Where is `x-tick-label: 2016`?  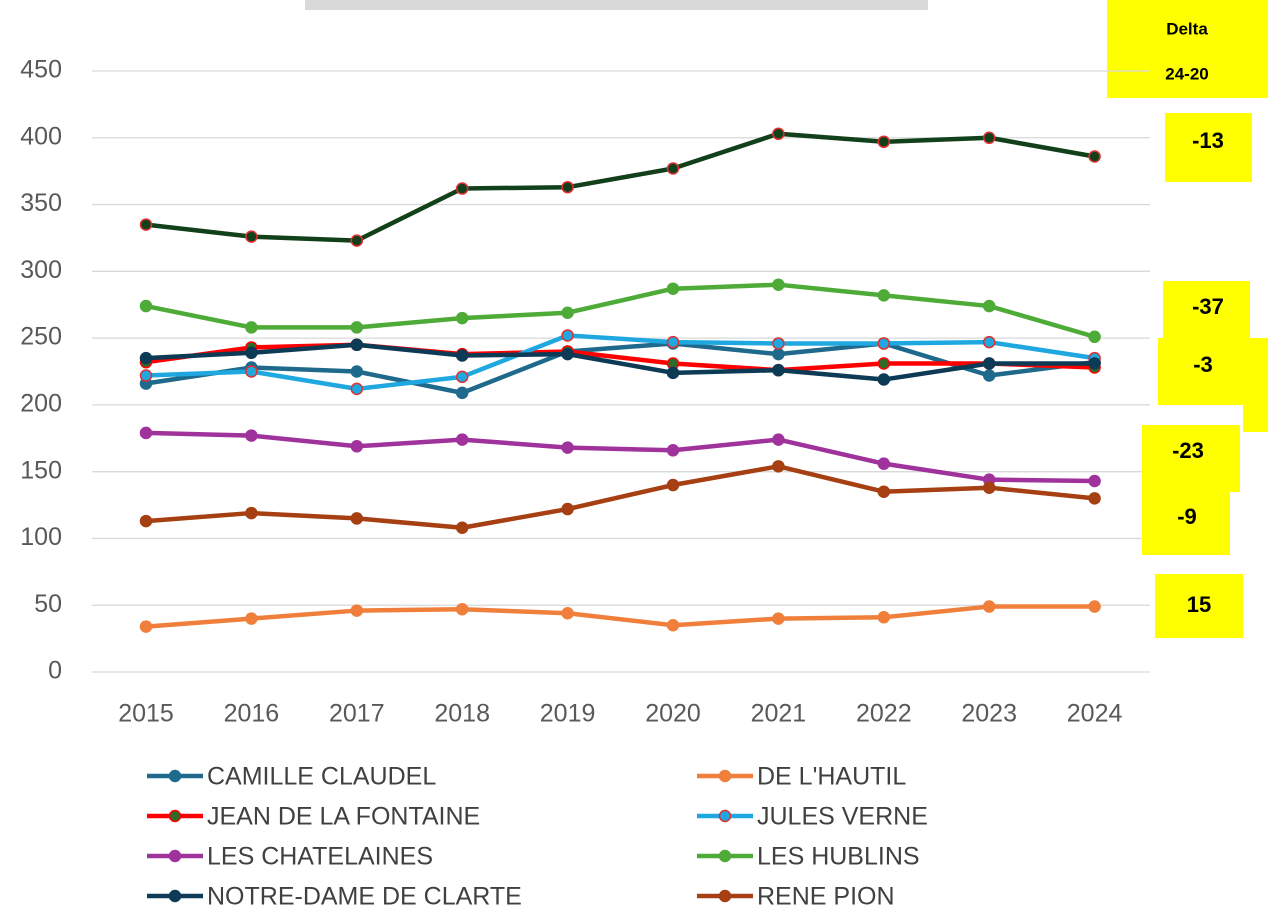
x-tick-label: 2016 is located at coordinates (252, 714).